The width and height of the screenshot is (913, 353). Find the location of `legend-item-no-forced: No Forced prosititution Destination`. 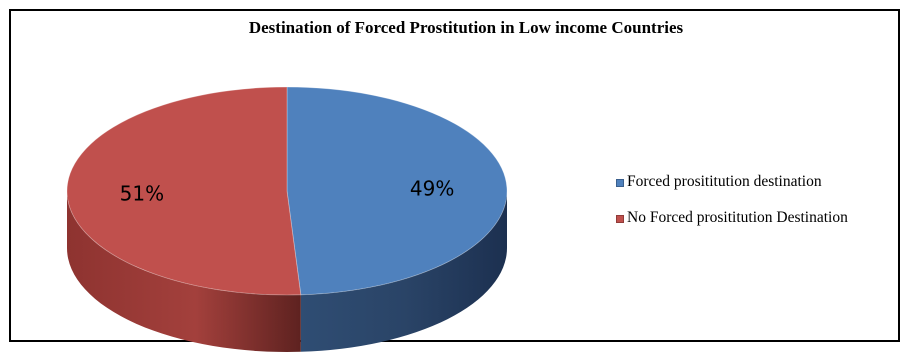

legend-item-no-forced: No Forced prosititution Destination is located at coordinates (732, 227).